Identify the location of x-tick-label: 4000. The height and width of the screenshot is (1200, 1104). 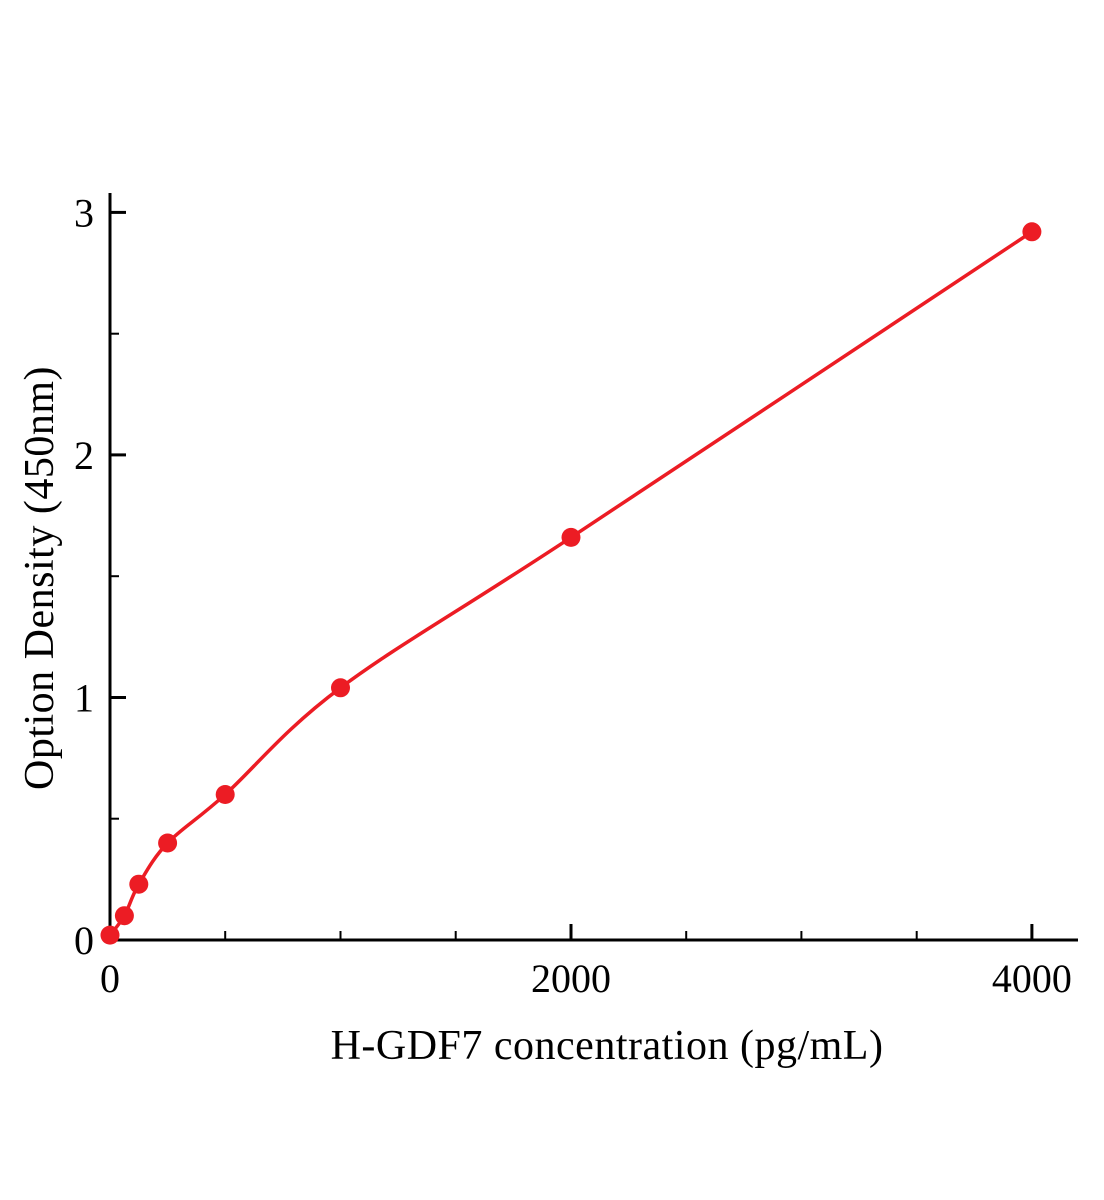
(1032, 978).